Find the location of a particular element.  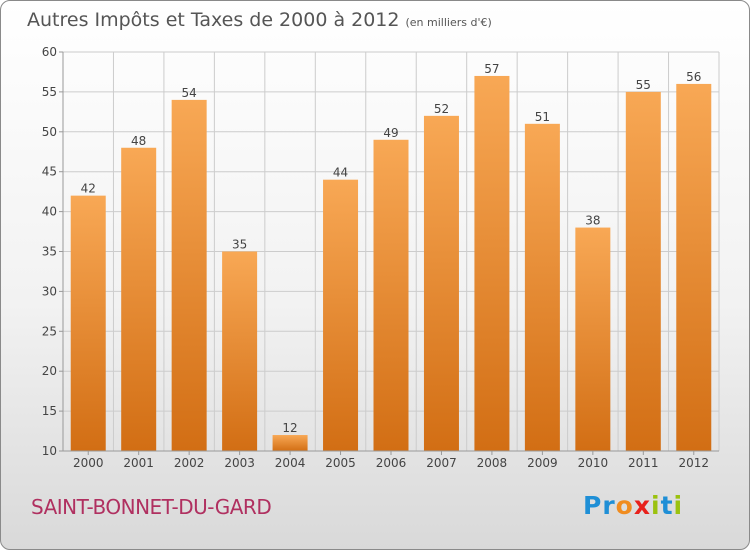

ytick-label-35: 35 is located at coordinates (49, 252).